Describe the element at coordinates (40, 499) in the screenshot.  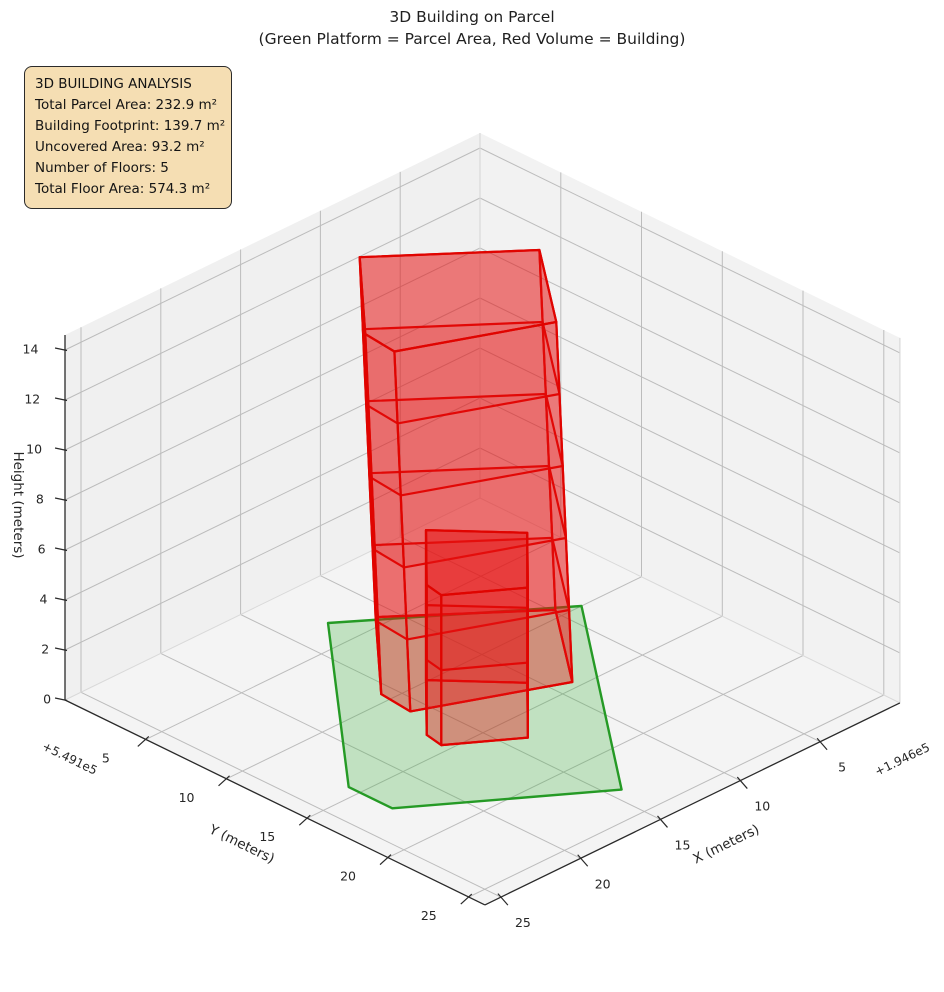
I see `svg-text: 8` at that location.